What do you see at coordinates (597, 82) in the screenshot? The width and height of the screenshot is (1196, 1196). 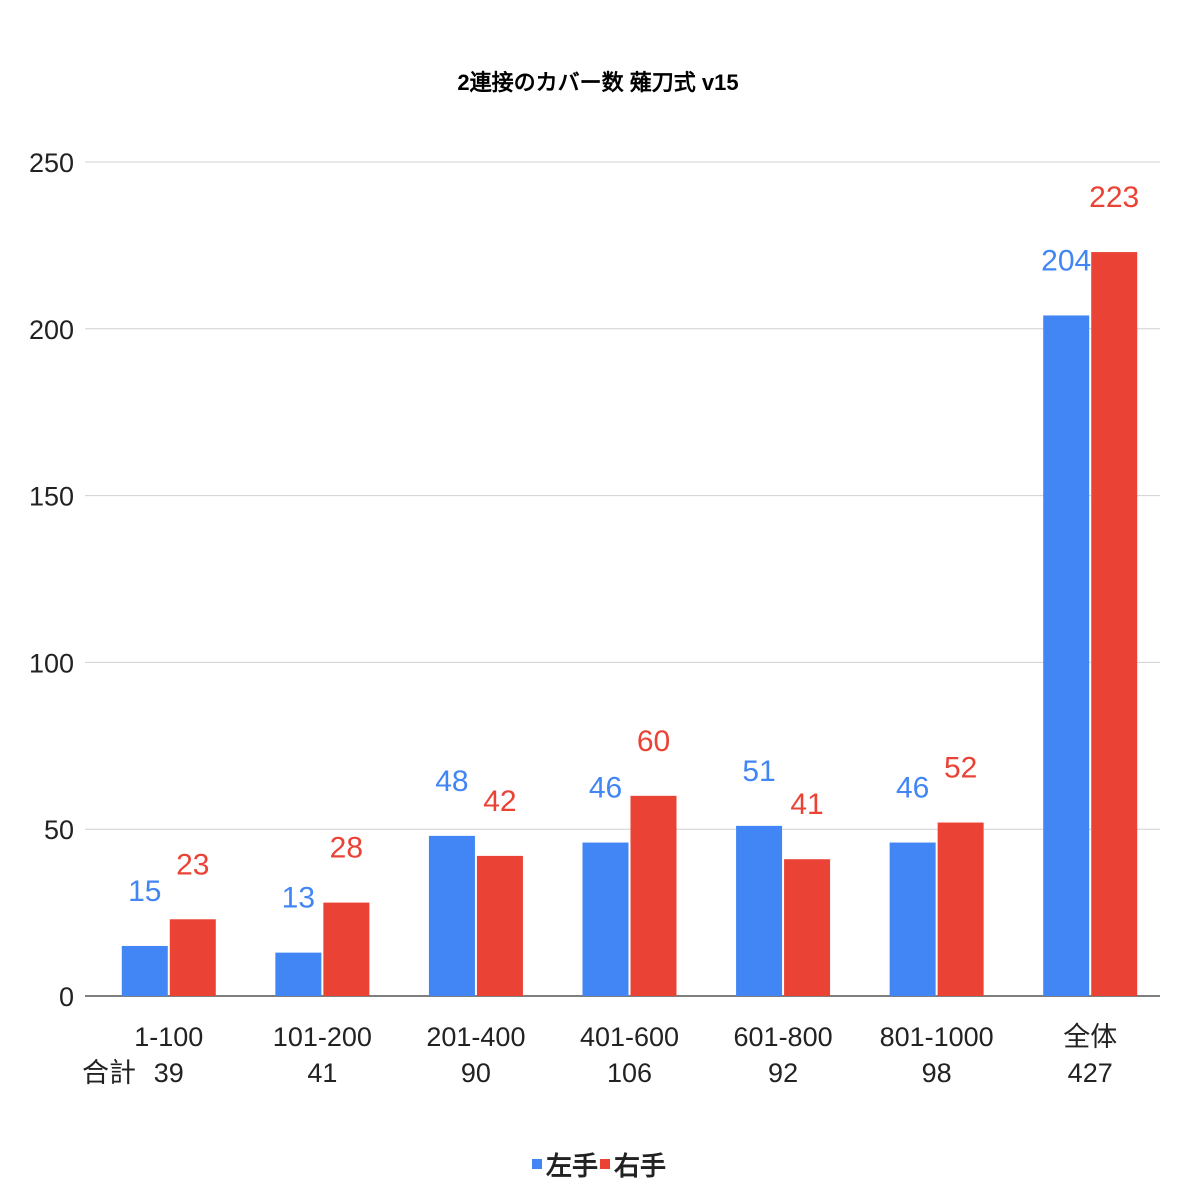 I see `chart-title: 2連接のカバー数 薙刀式 v15` at bounding box center [597, 82].